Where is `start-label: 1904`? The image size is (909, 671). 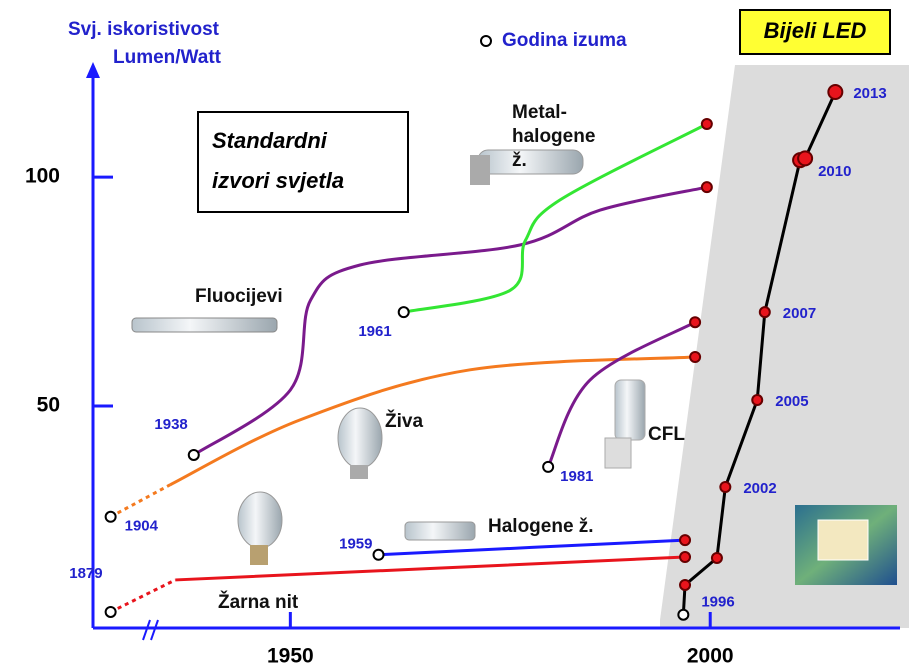 start-label: 1904 is located at coordinates (142, 526).